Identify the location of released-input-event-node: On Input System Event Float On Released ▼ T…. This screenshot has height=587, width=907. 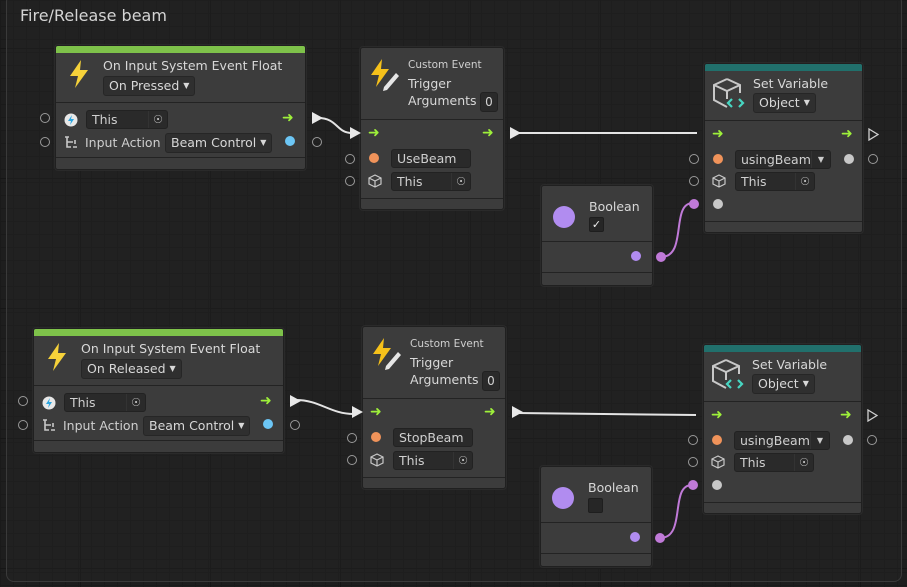
(159, 390).